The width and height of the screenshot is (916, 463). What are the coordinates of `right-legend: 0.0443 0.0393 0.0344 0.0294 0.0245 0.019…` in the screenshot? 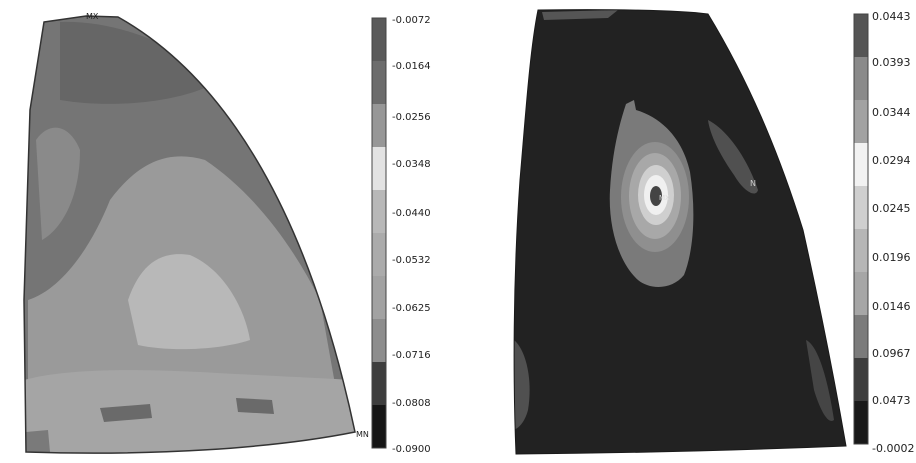 It's located at (883, 232).